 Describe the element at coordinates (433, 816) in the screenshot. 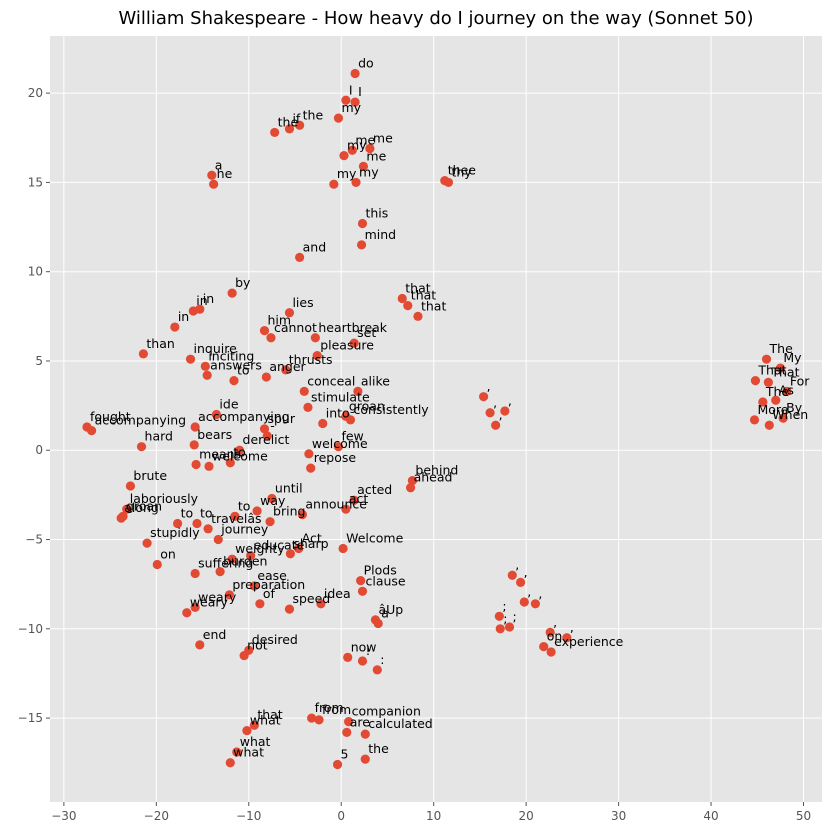

I see `x-tick-label: 10` at that location.